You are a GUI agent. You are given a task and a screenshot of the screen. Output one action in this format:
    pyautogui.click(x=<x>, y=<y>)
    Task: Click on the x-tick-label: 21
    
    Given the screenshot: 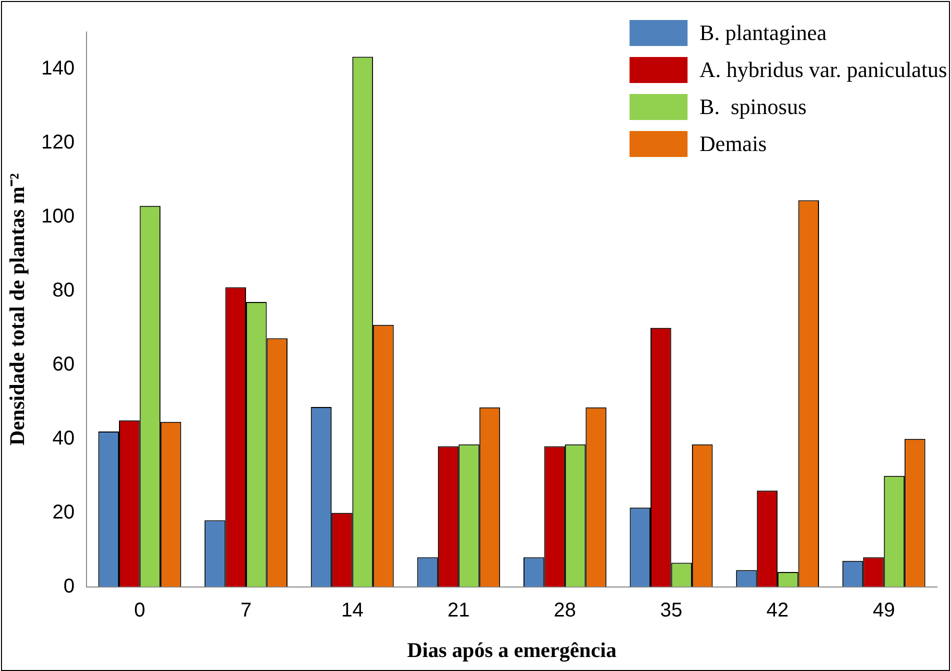 What is the action you would take?
    pyautogui.click(x=459, y=610)
    